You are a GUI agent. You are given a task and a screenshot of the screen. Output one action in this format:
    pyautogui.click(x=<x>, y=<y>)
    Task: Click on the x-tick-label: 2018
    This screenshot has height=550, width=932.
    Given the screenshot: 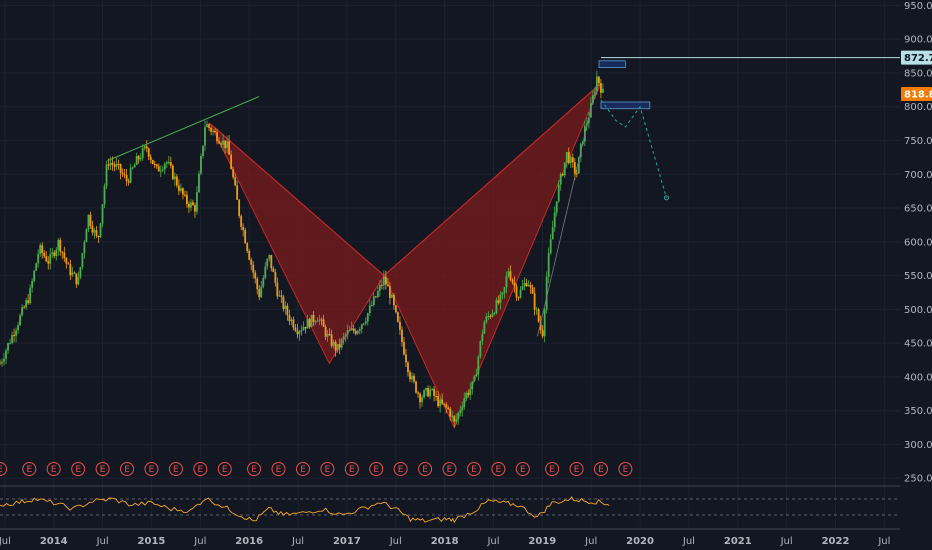 What is the action you would take?
    pyautogui.click(x=445, y=541)
    